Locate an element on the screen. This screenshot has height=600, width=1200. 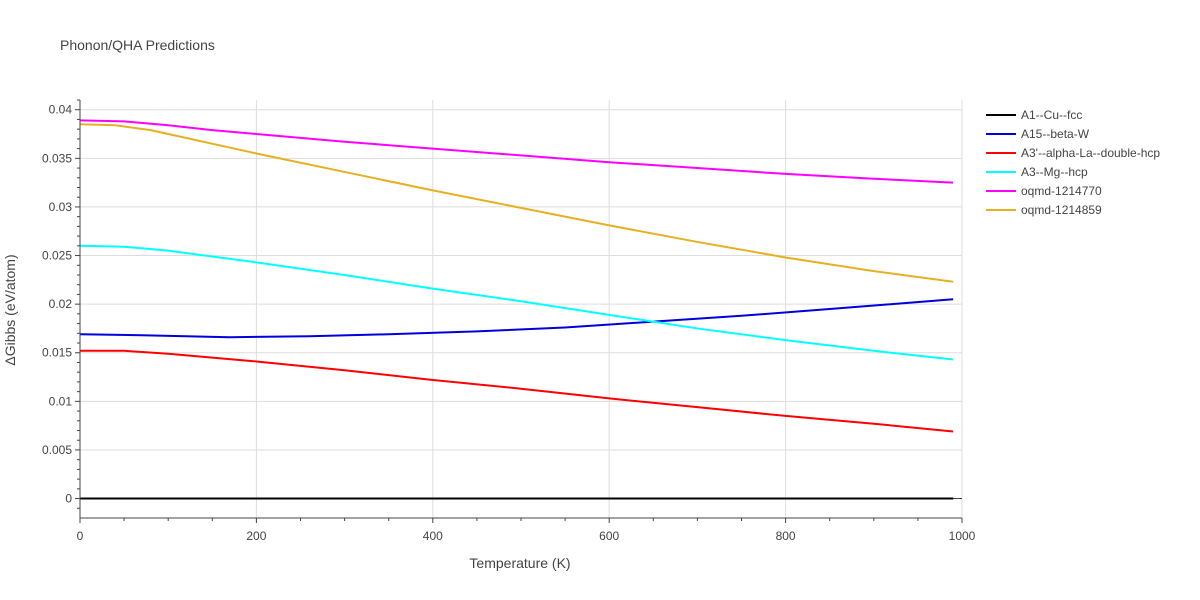
y-axis-title: ΔGibbs (eV/atom) is located at coordinates (10, 309).